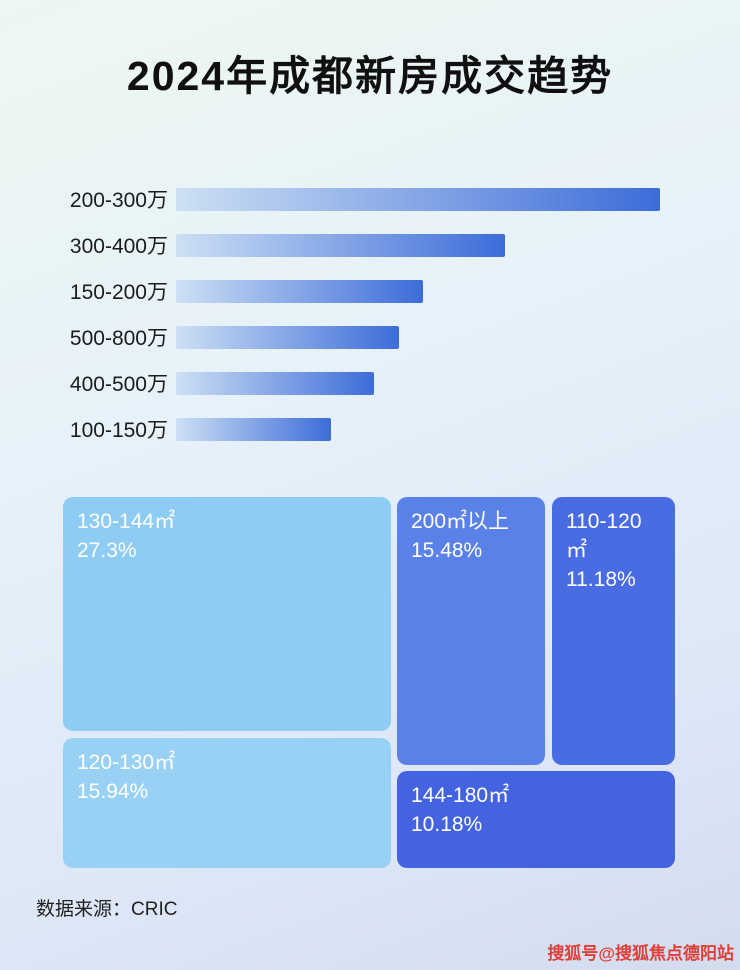  I want to click on bar-category-label: 200-300万, so click(118, 200).